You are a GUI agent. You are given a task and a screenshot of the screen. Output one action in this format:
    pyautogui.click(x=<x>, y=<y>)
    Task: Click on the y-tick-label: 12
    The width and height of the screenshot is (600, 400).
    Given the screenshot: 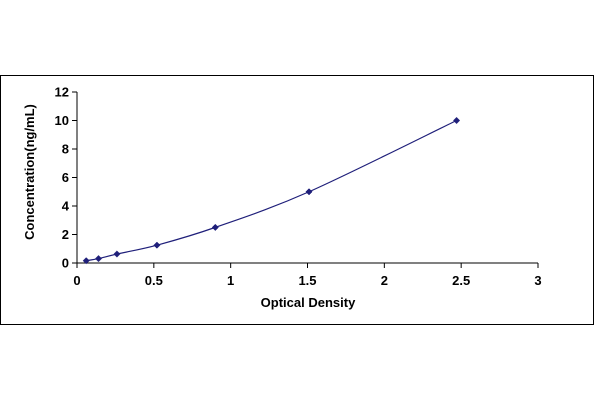 What is the action you would take?
    pyautogui.click(x=62, y=92)
    